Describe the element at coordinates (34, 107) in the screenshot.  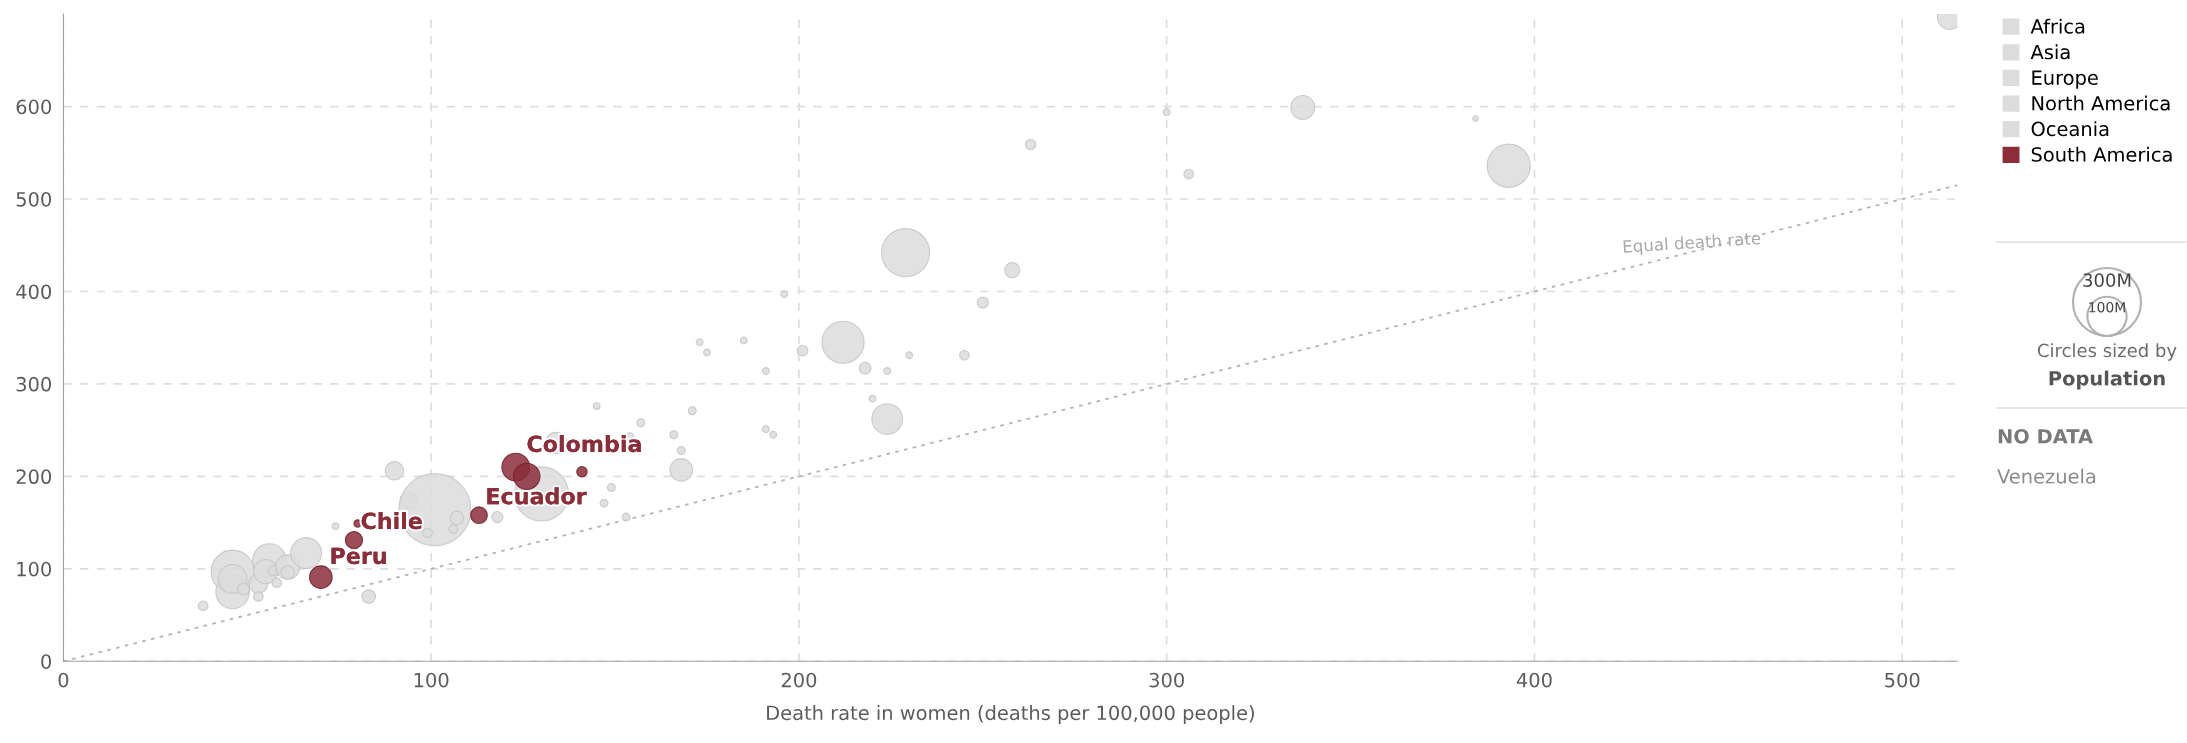
I see `y-tick-label: 600` at that location.